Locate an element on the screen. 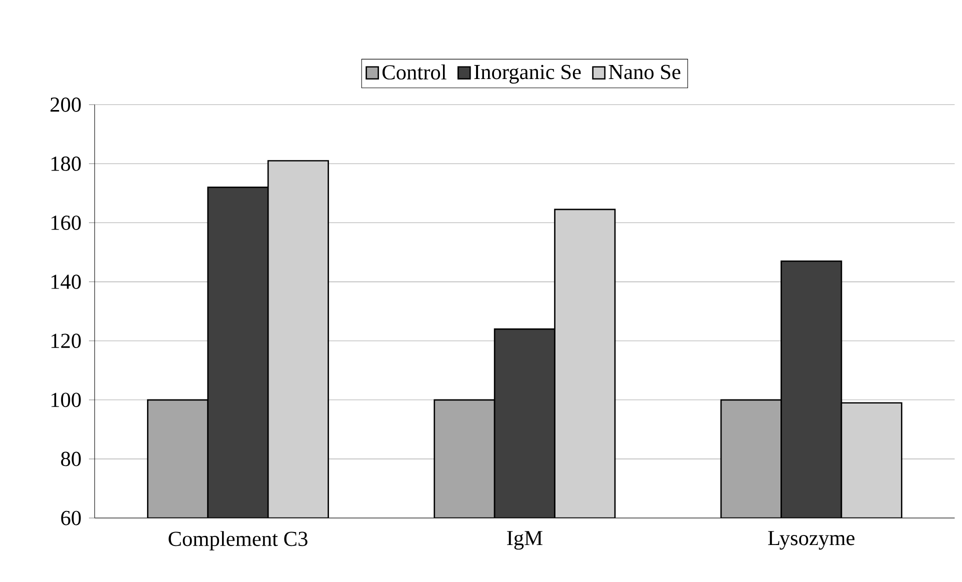 The image size is (962, 582). y-tick-label: 180 is located at coordinates (66, 163).